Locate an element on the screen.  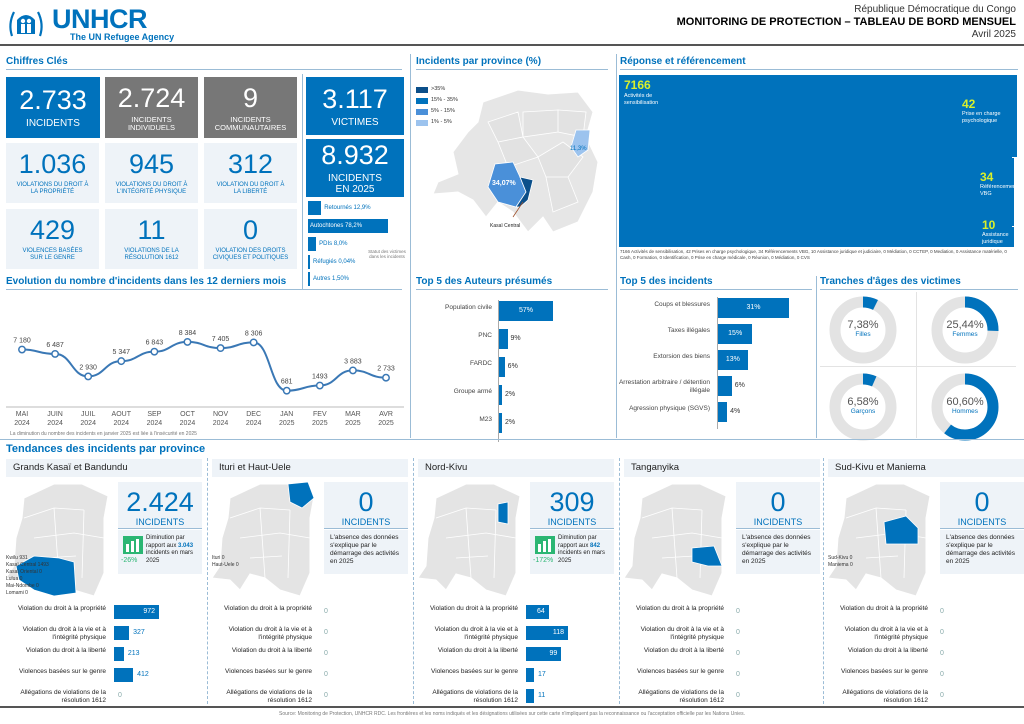
subarea-count: Lulua 0 is located at coordinates (14, 579).